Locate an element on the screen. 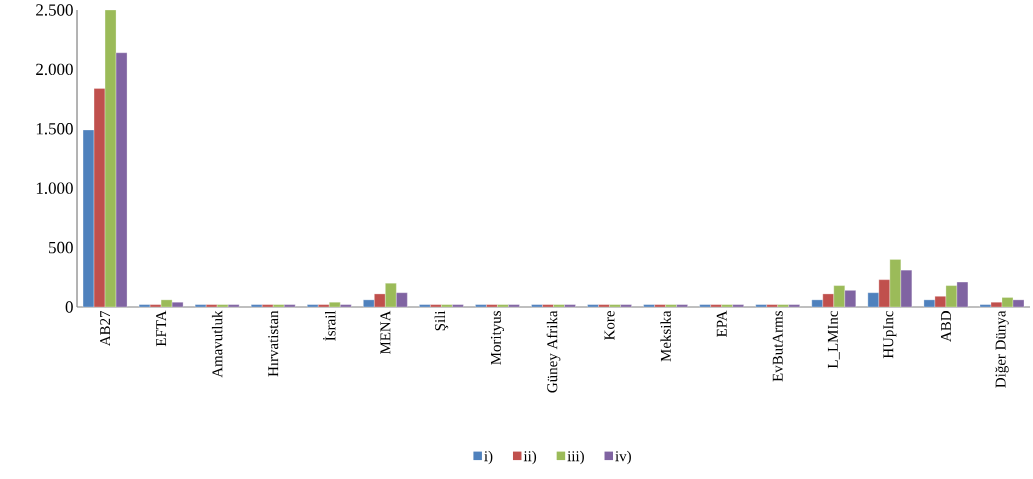 The height and width of the screenshot is (479, 1033). x-tick-label: EvButArms is located at coordinates (777, 346).